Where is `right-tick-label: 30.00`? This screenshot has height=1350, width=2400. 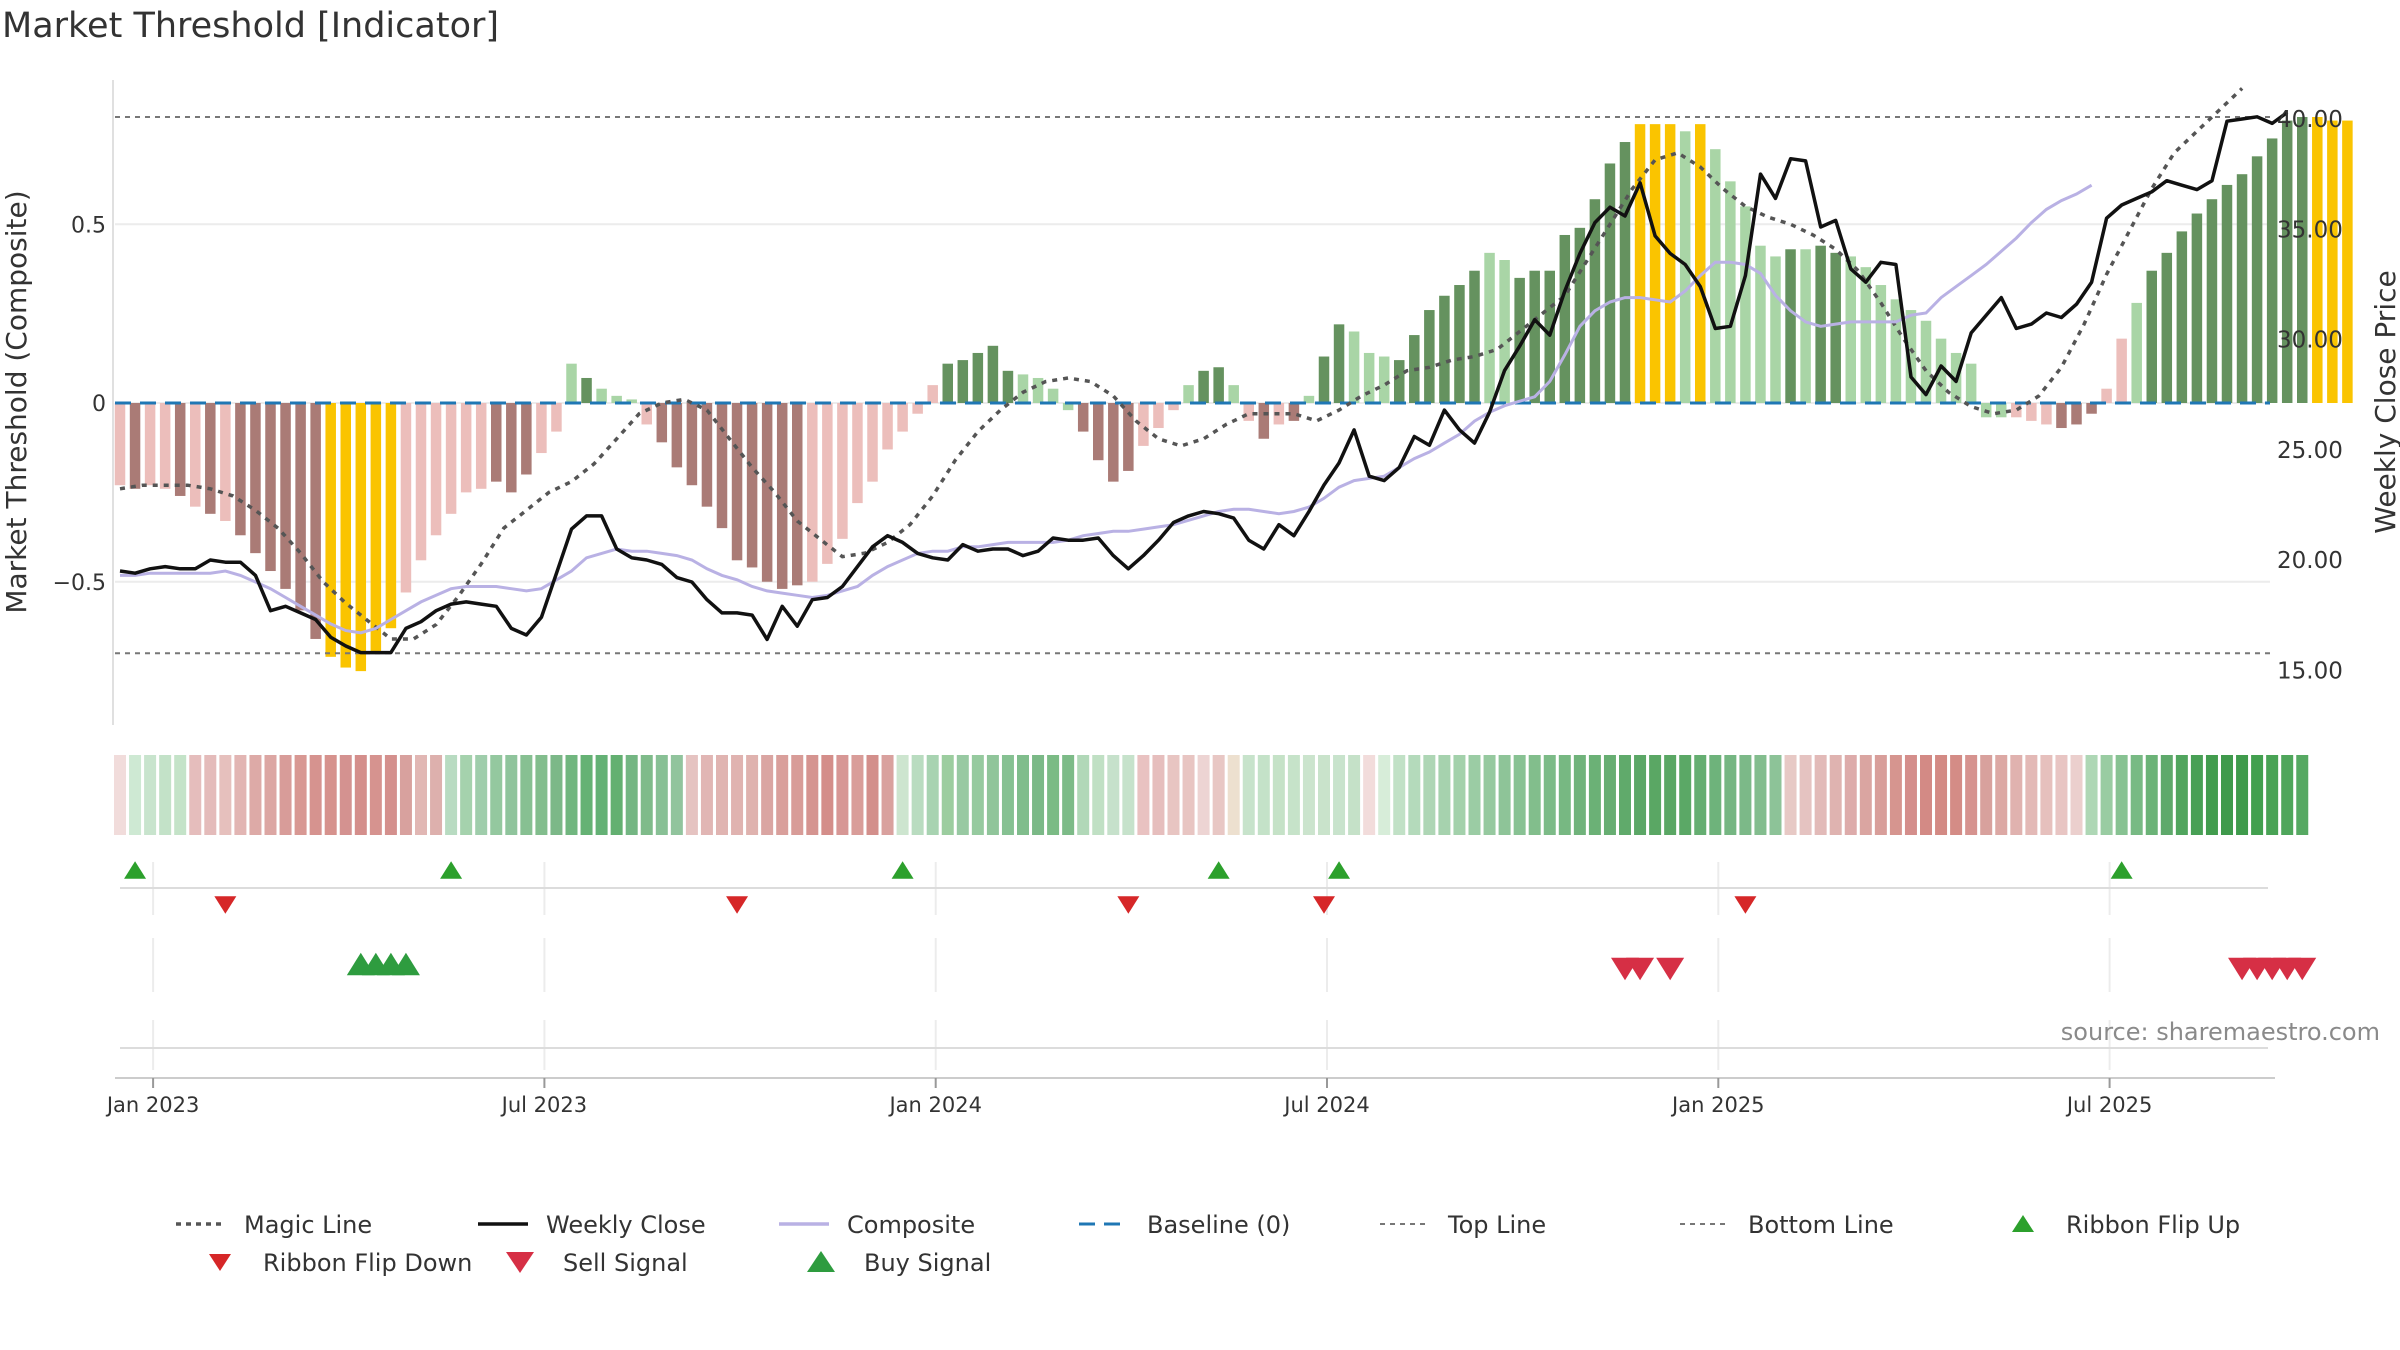
right-tick-label: 30.00 is located at coordinates (2310, 341).